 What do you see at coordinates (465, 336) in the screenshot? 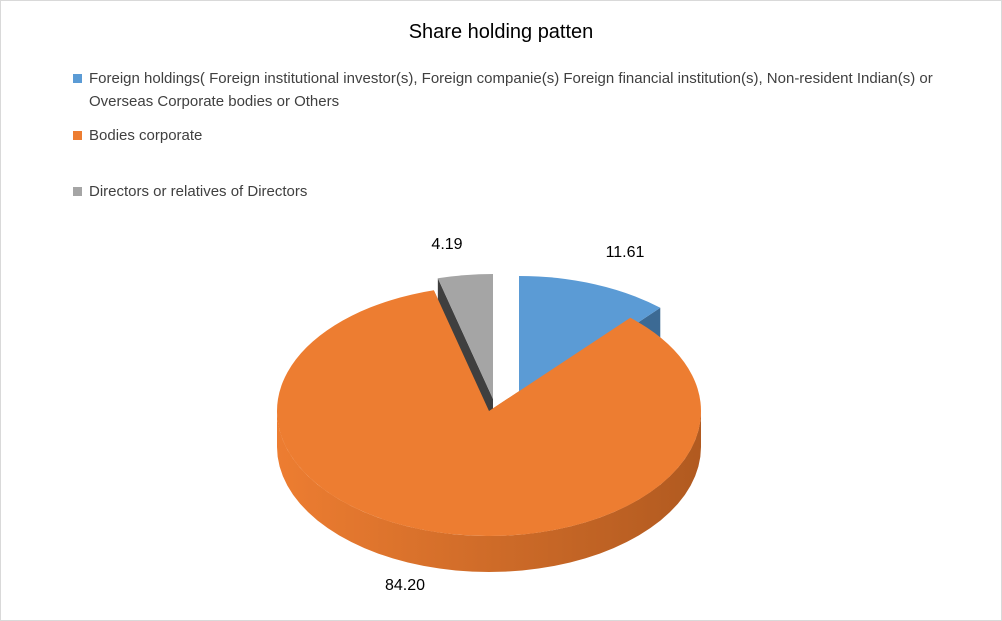
I see `slice-directors` at bounding box center [465, 336].